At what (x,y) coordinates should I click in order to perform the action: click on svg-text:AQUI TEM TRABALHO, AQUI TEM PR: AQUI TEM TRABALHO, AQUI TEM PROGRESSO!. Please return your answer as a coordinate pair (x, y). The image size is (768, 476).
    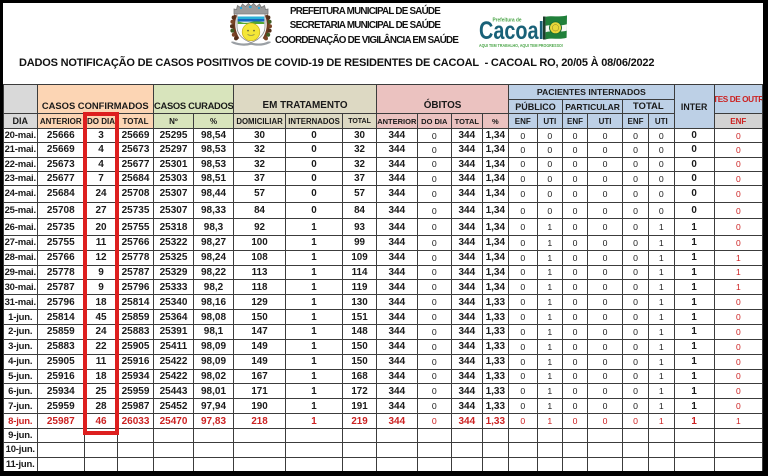
    Looking at the image, I should click on (521, 45).